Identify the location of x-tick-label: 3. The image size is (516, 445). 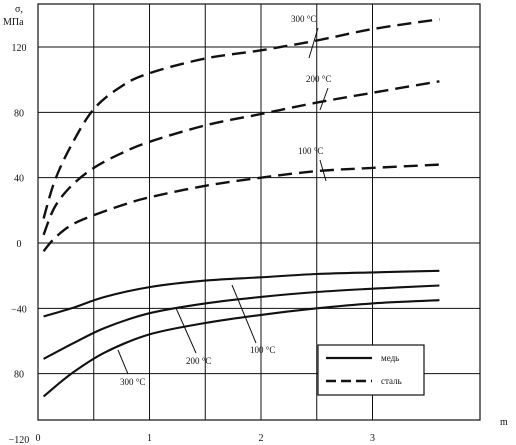
(372, 438).